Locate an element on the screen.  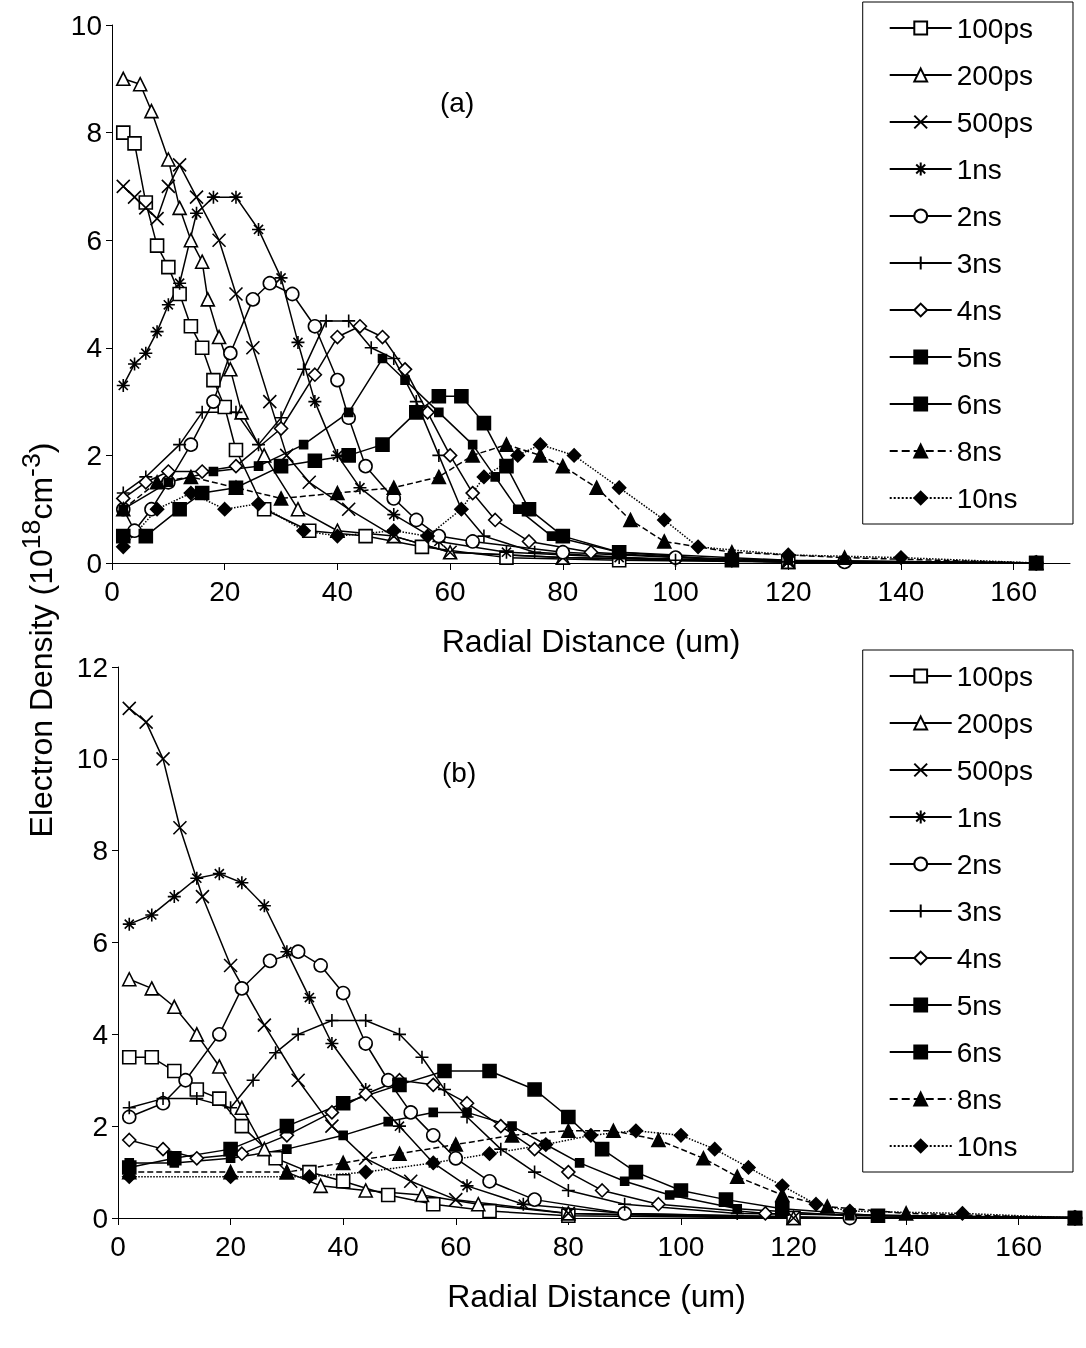
annotation: (a) is located at coordinates (457, 102).